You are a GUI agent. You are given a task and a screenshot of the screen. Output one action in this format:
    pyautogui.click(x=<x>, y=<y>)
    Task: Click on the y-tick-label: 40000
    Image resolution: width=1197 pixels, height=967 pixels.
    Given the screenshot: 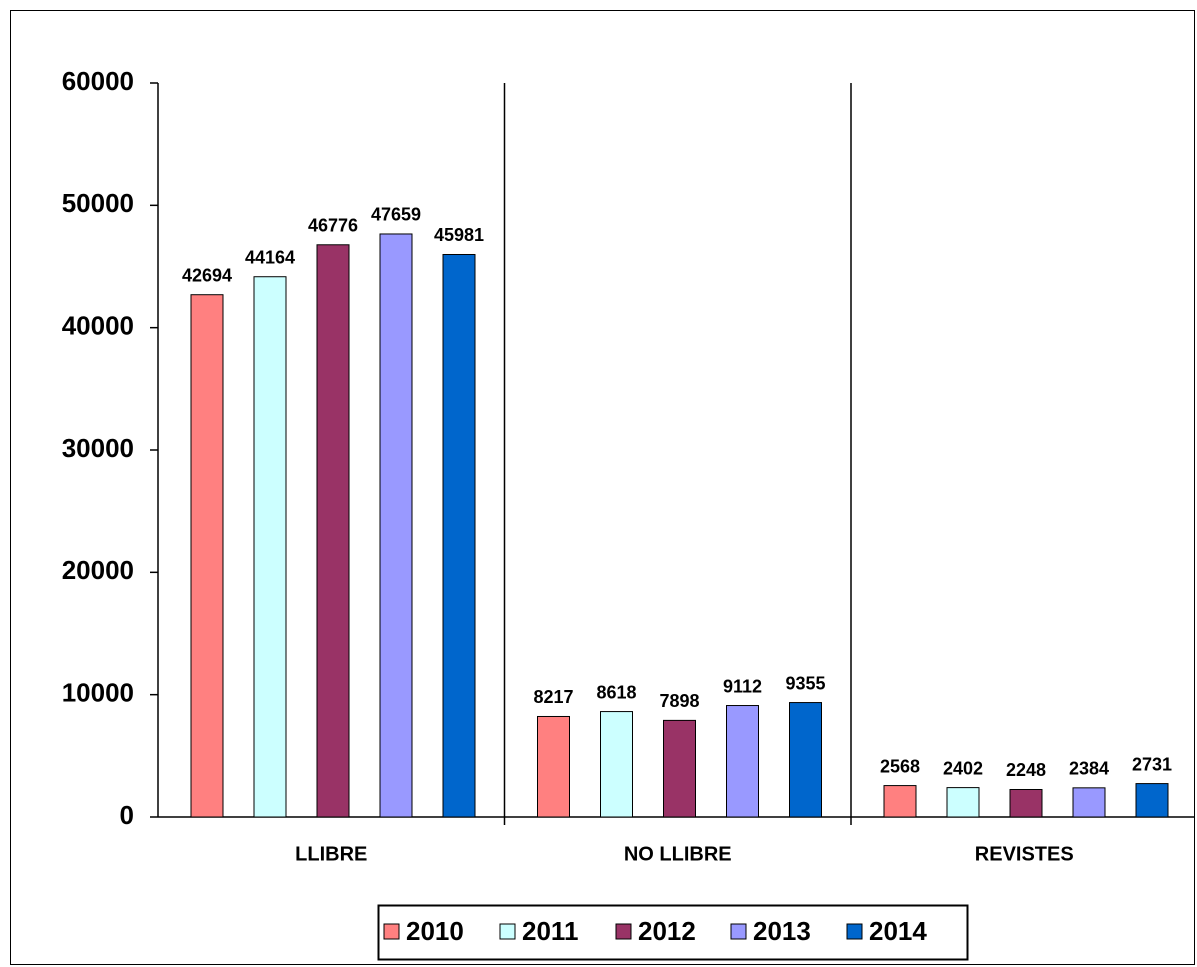 What is the action you would take?
    pyautogui.click(x=98, y=326)
    